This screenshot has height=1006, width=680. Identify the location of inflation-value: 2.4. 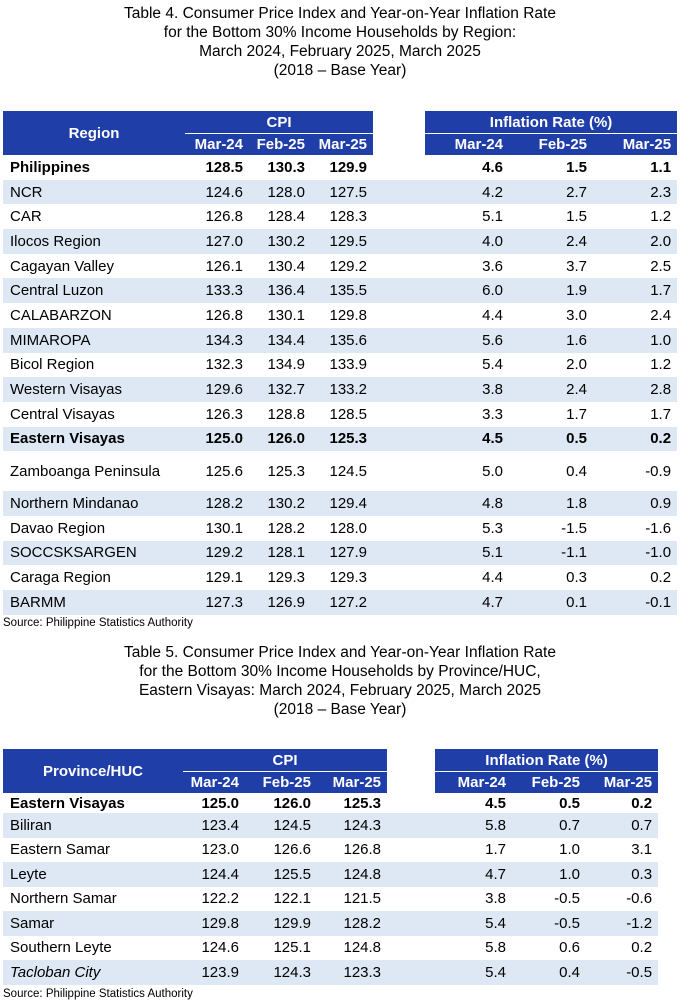
(551, 241).